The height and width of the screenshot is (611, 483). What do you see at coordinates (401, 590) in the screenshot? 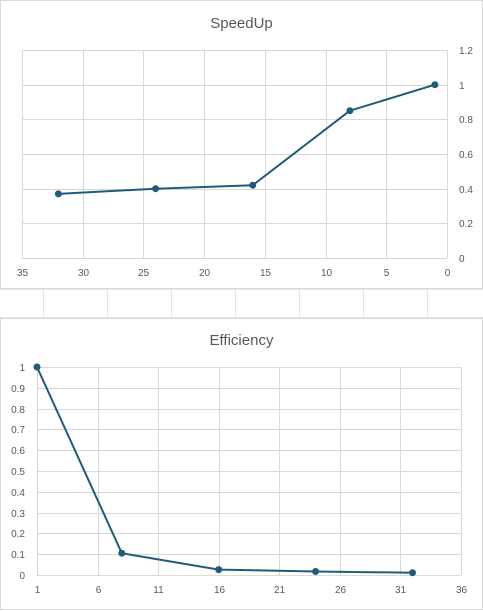
I see `x-tick-label: 31` at bounding box center [401, 590].